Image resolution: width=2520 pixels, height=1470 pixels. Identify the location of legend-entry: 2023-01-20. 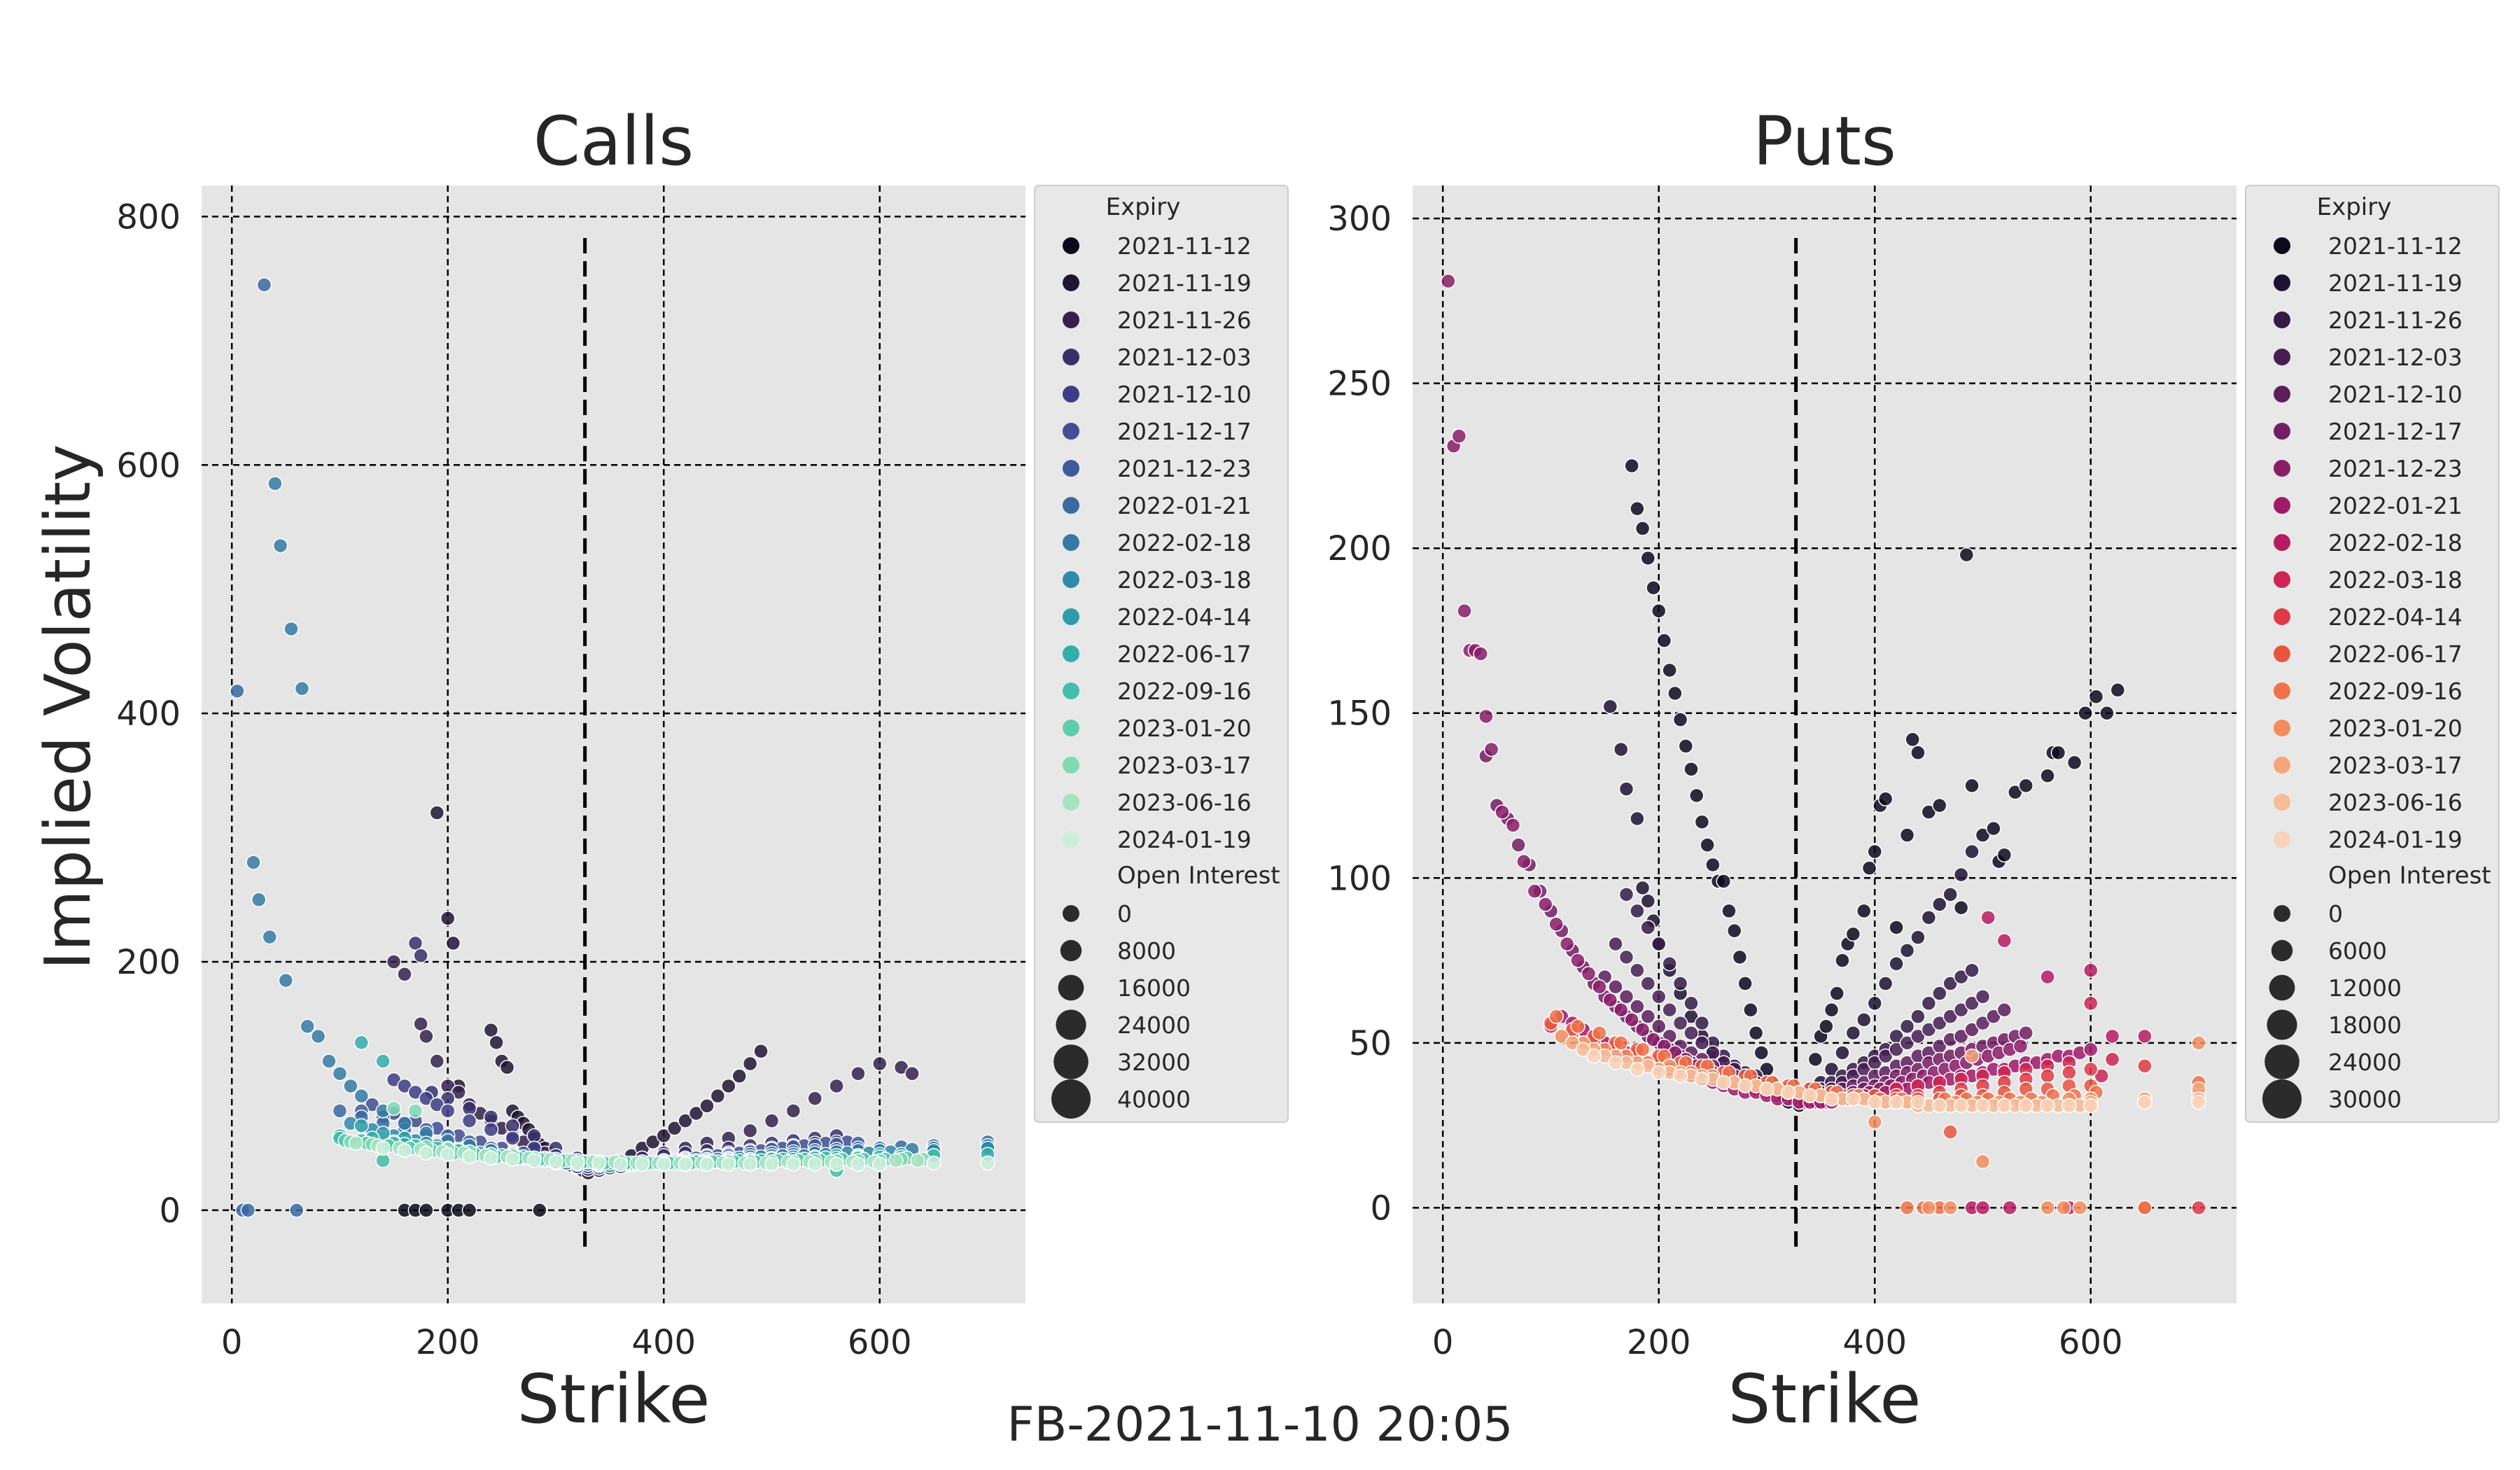
(2395, 728).